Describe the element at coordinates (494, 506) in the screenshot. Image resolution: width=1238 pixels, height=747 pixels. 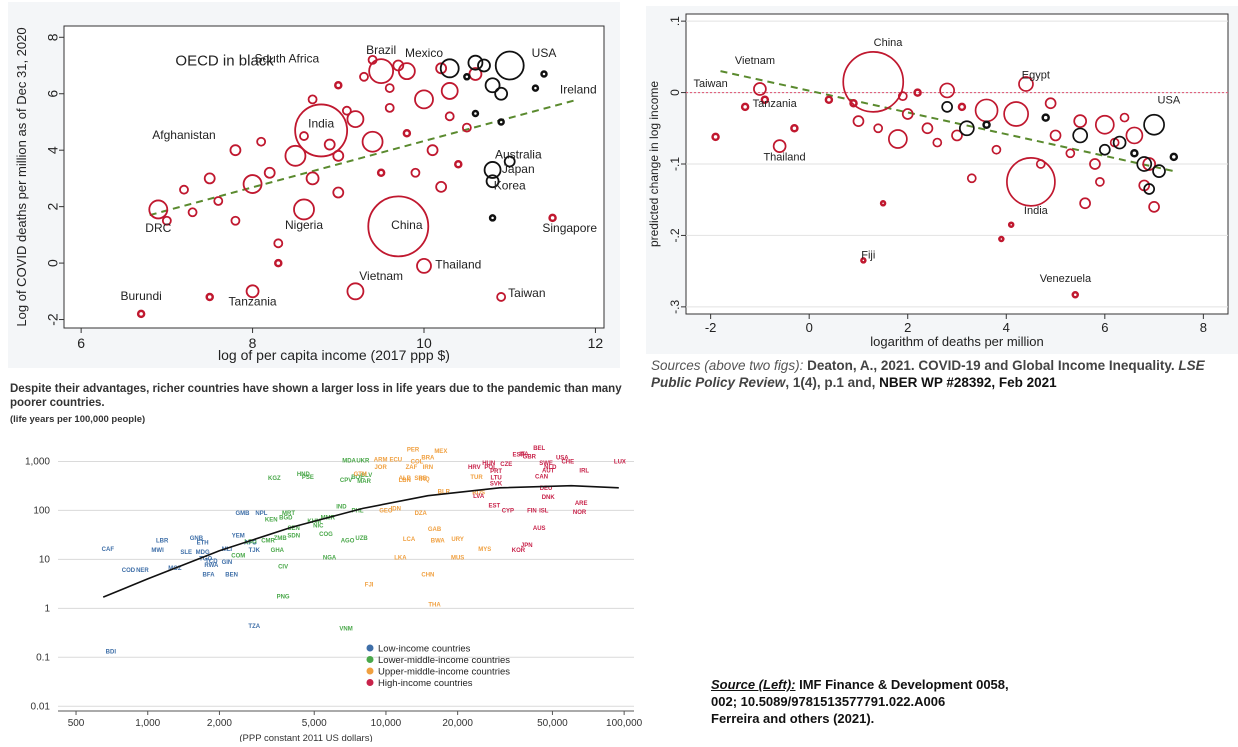
I see `country-code: EST` at that location.